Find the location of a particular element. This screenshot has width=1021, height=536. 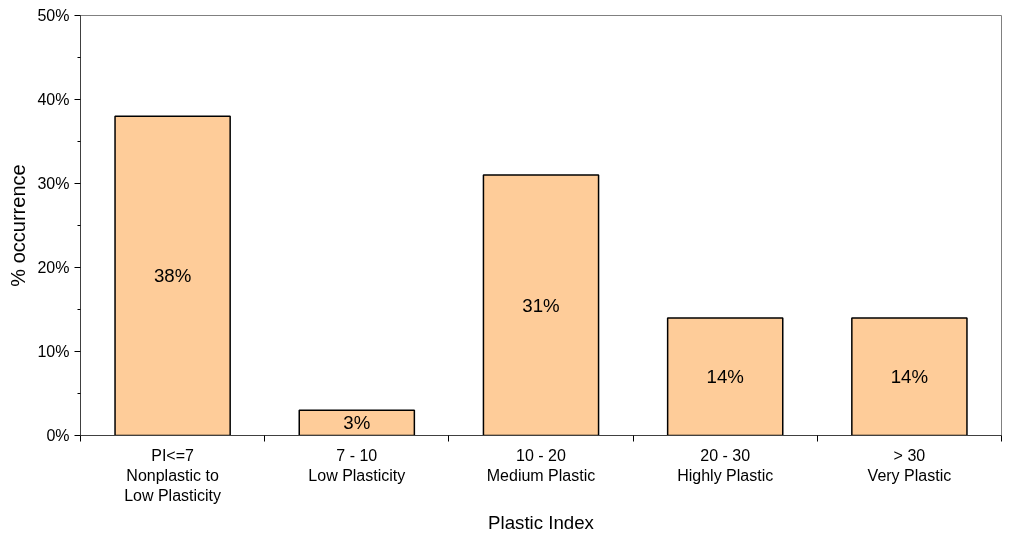

y-tick-label: 40% is located at coordinates (53, 99).